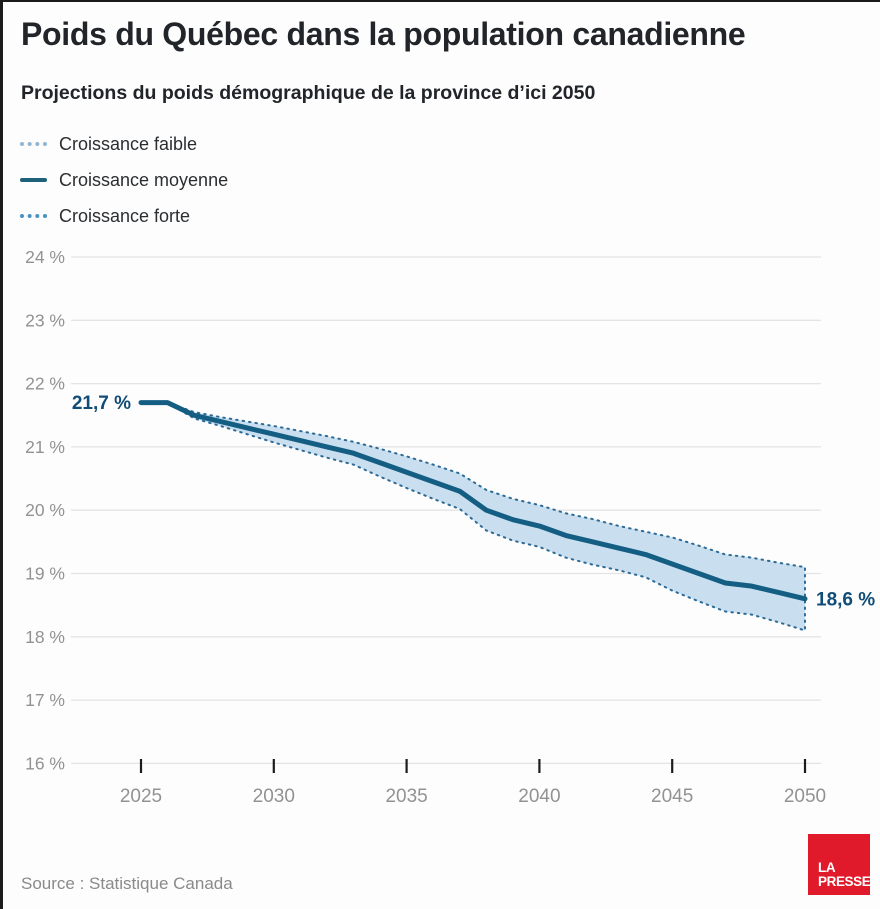 This screenshot has height=909, width=880. What do you see at coordinates (127, 883) in the screenshot?
I see `source-text: Source : Statistique Canada` at bounding box center [127, 883].